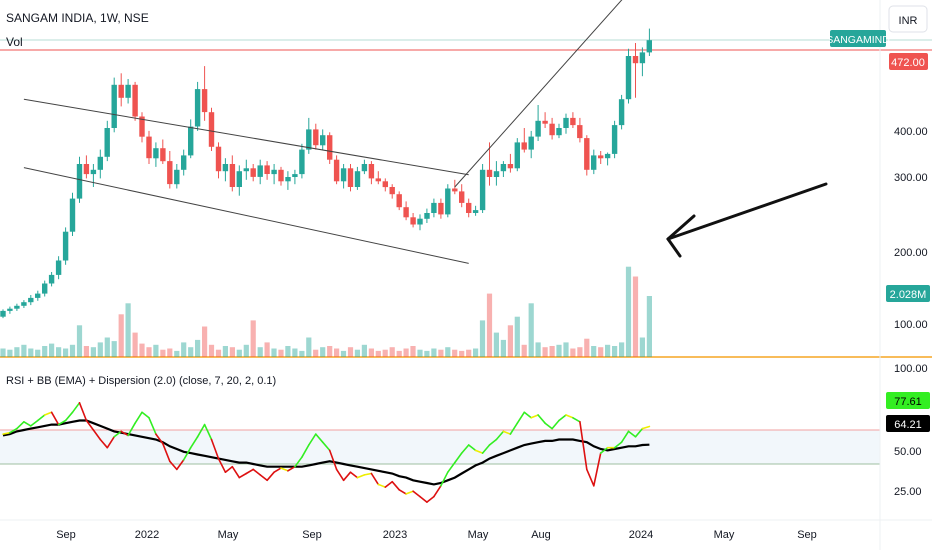  Describe the element at coordinates (807, 535) in the screenshot. I see `time-label-sep-2024: Sep` at that location.